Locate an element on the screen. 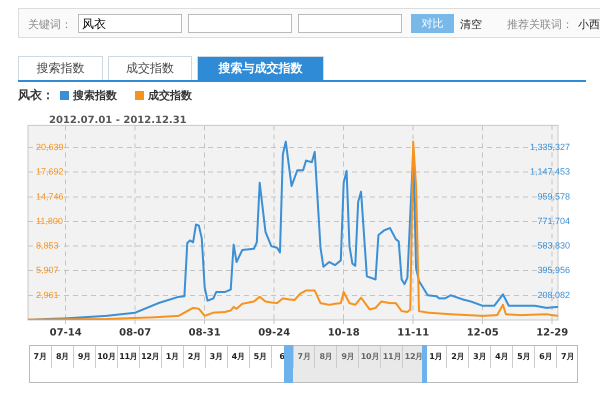 Image resolution: width=600 pixels, height=393 pixels. x-tick-label: 08-31 is located at coordinates (204, 333).